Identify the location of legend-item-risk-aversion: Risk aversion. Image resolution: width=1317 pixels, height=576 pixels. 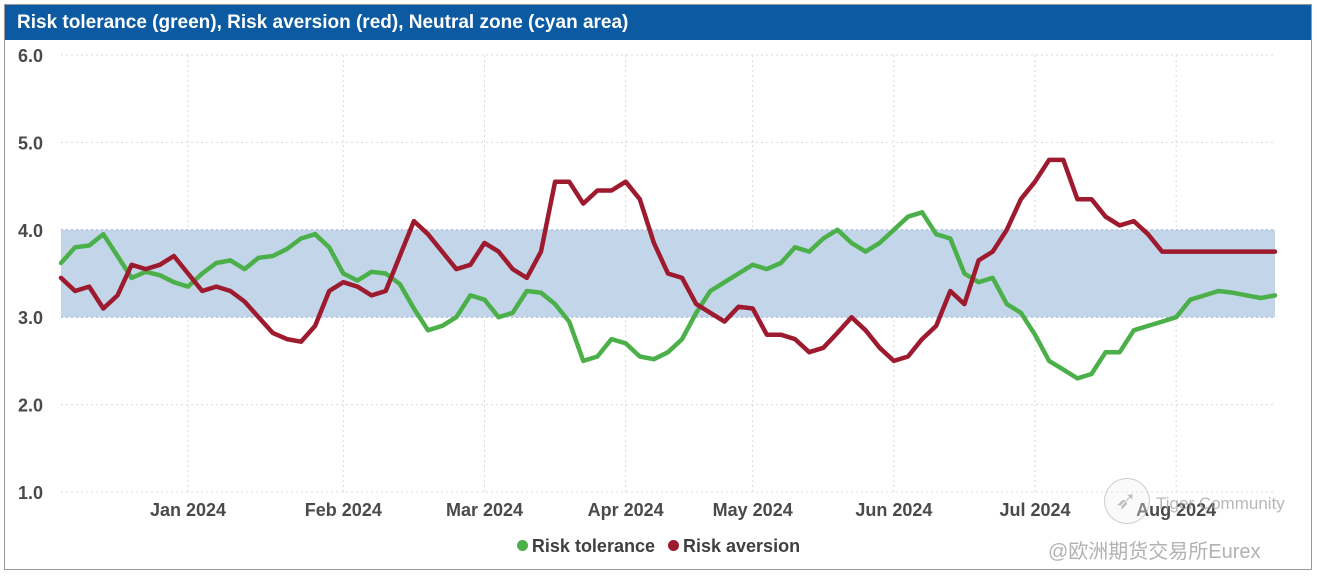
(734, 546).